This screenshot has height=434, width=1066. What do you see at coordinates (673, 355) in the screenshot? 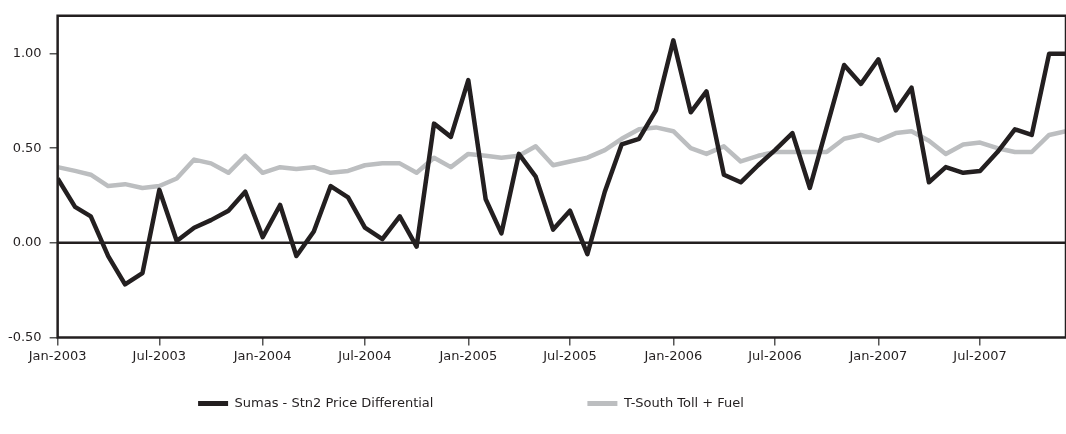
I see `x-tick-label: Jan-2006` at bounding box center [673, 355].